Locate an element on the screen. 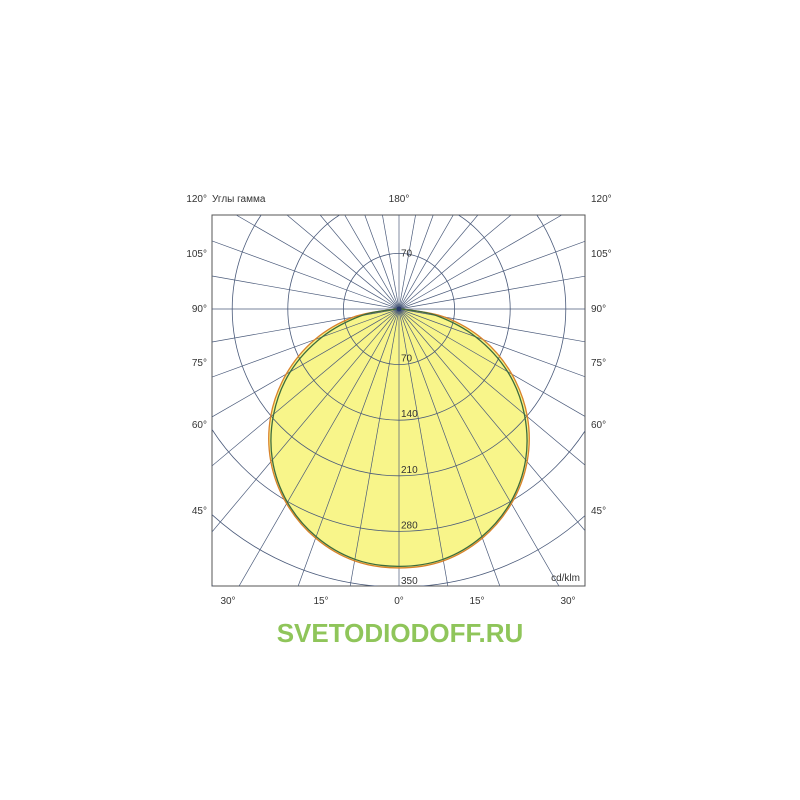 Image resolution: width=800 pixels, height=800 pixels. radial-tick-label: 350 is located at coordinates (409, 581).